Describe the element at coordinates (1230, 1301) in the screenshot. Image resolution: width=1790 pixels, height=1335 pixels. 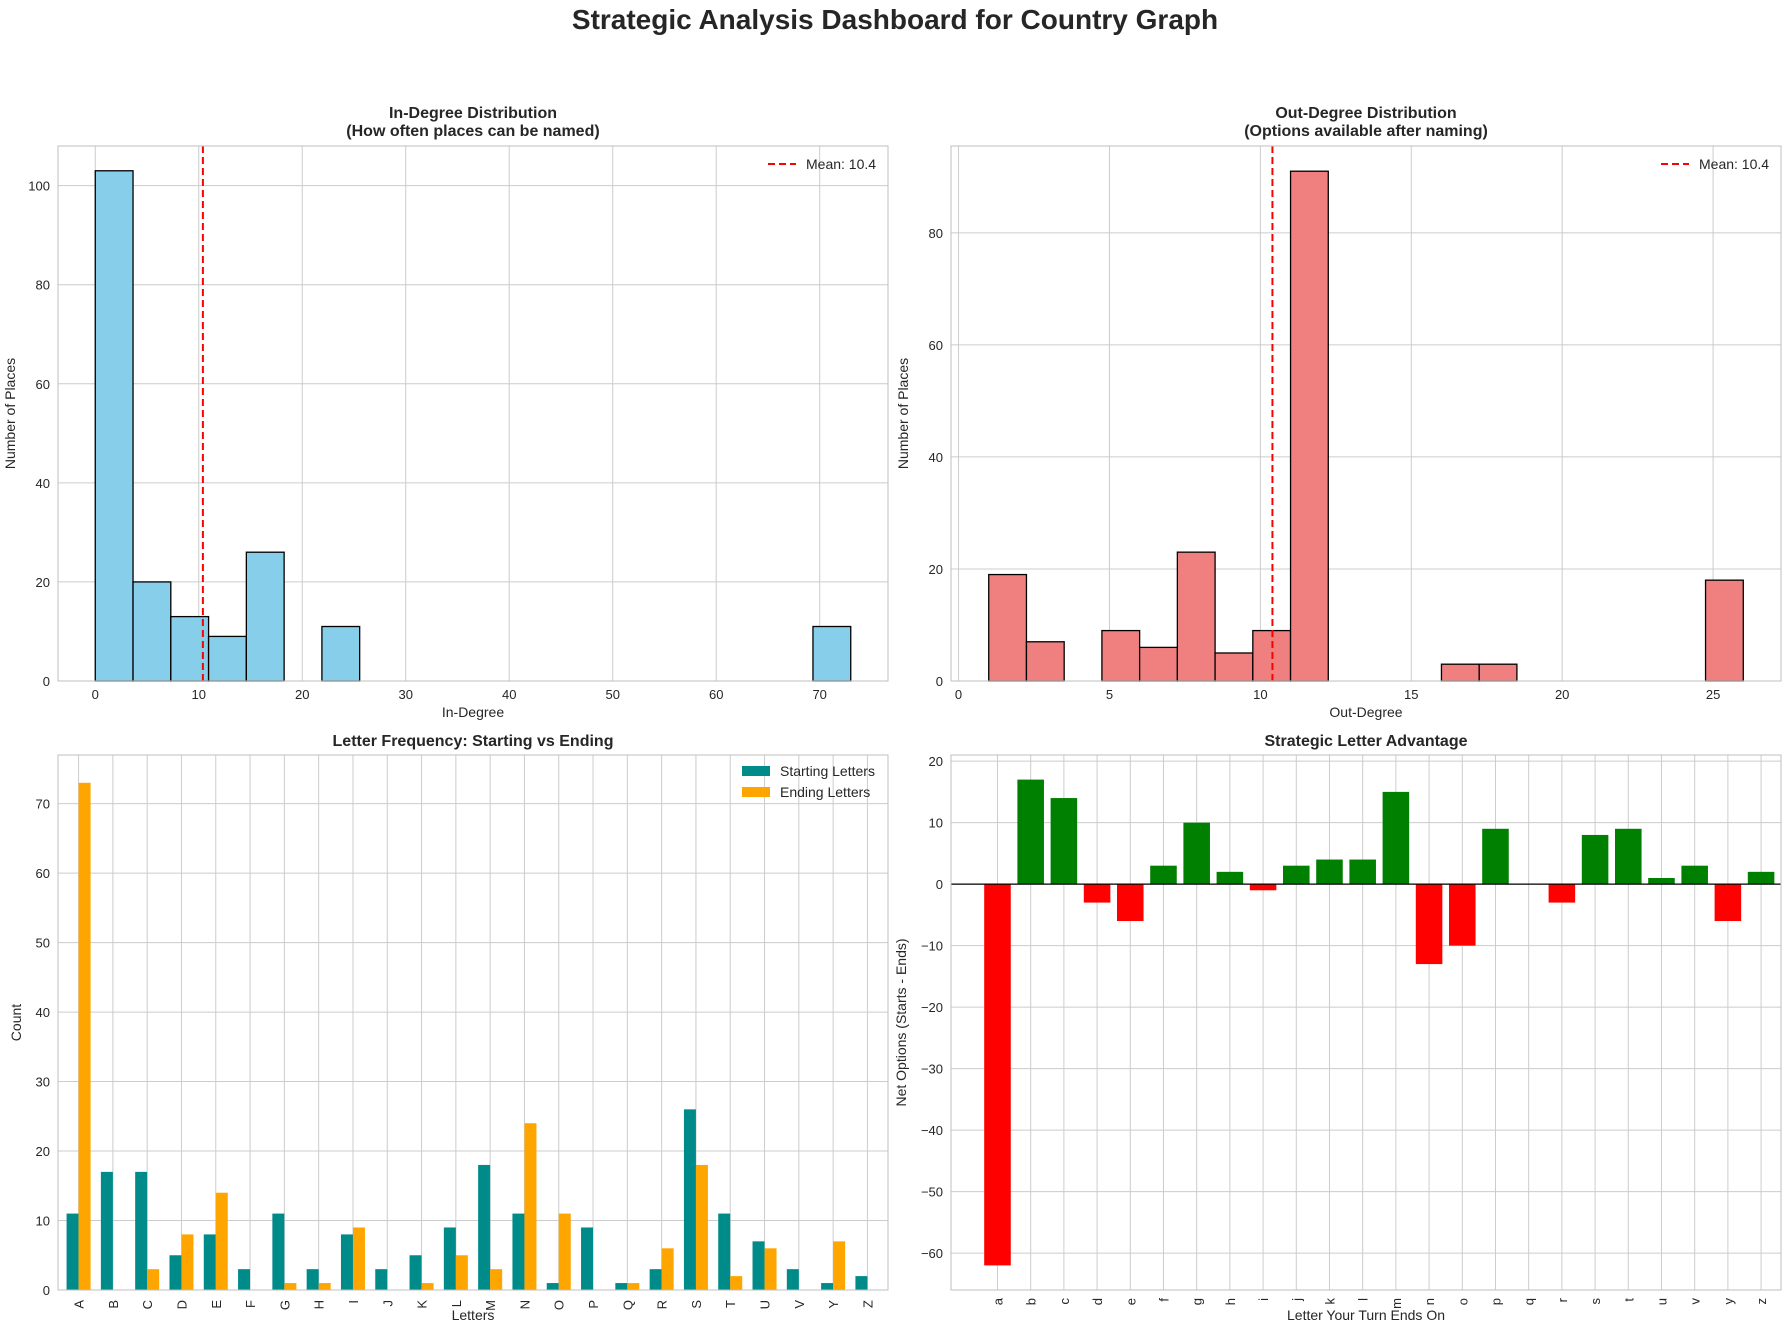
I see `x-tick-label: h` at that location.